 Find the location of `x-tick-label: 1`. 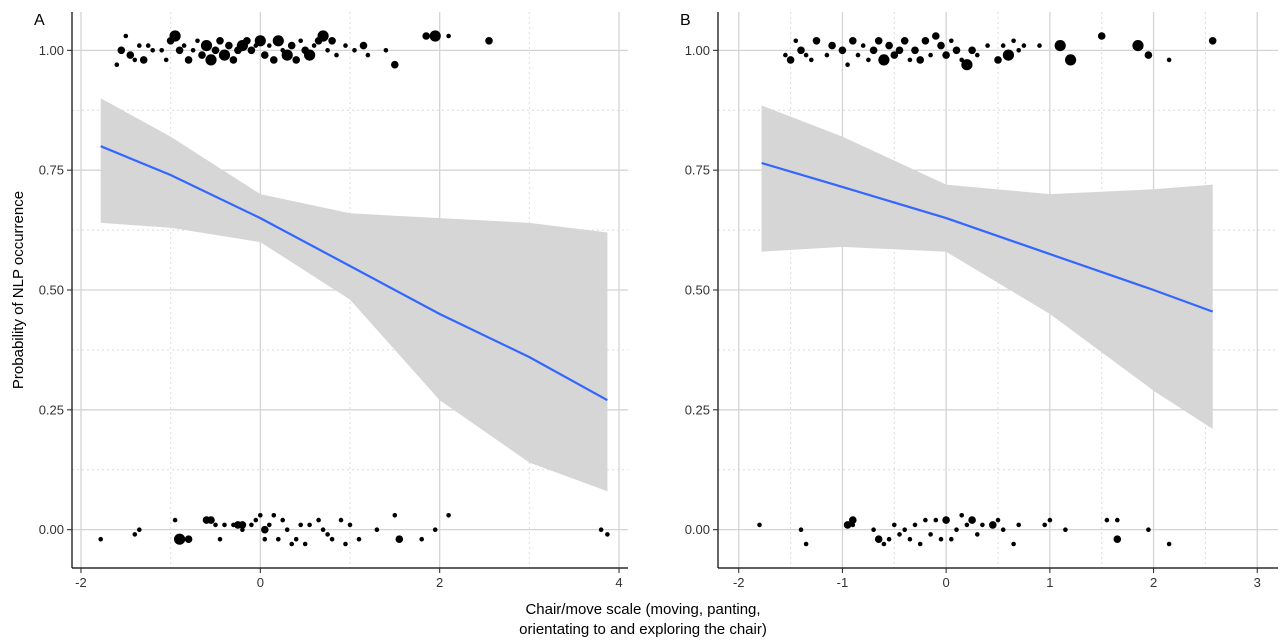

x-tick-label: 1 is located at coordinates (1049, 582).